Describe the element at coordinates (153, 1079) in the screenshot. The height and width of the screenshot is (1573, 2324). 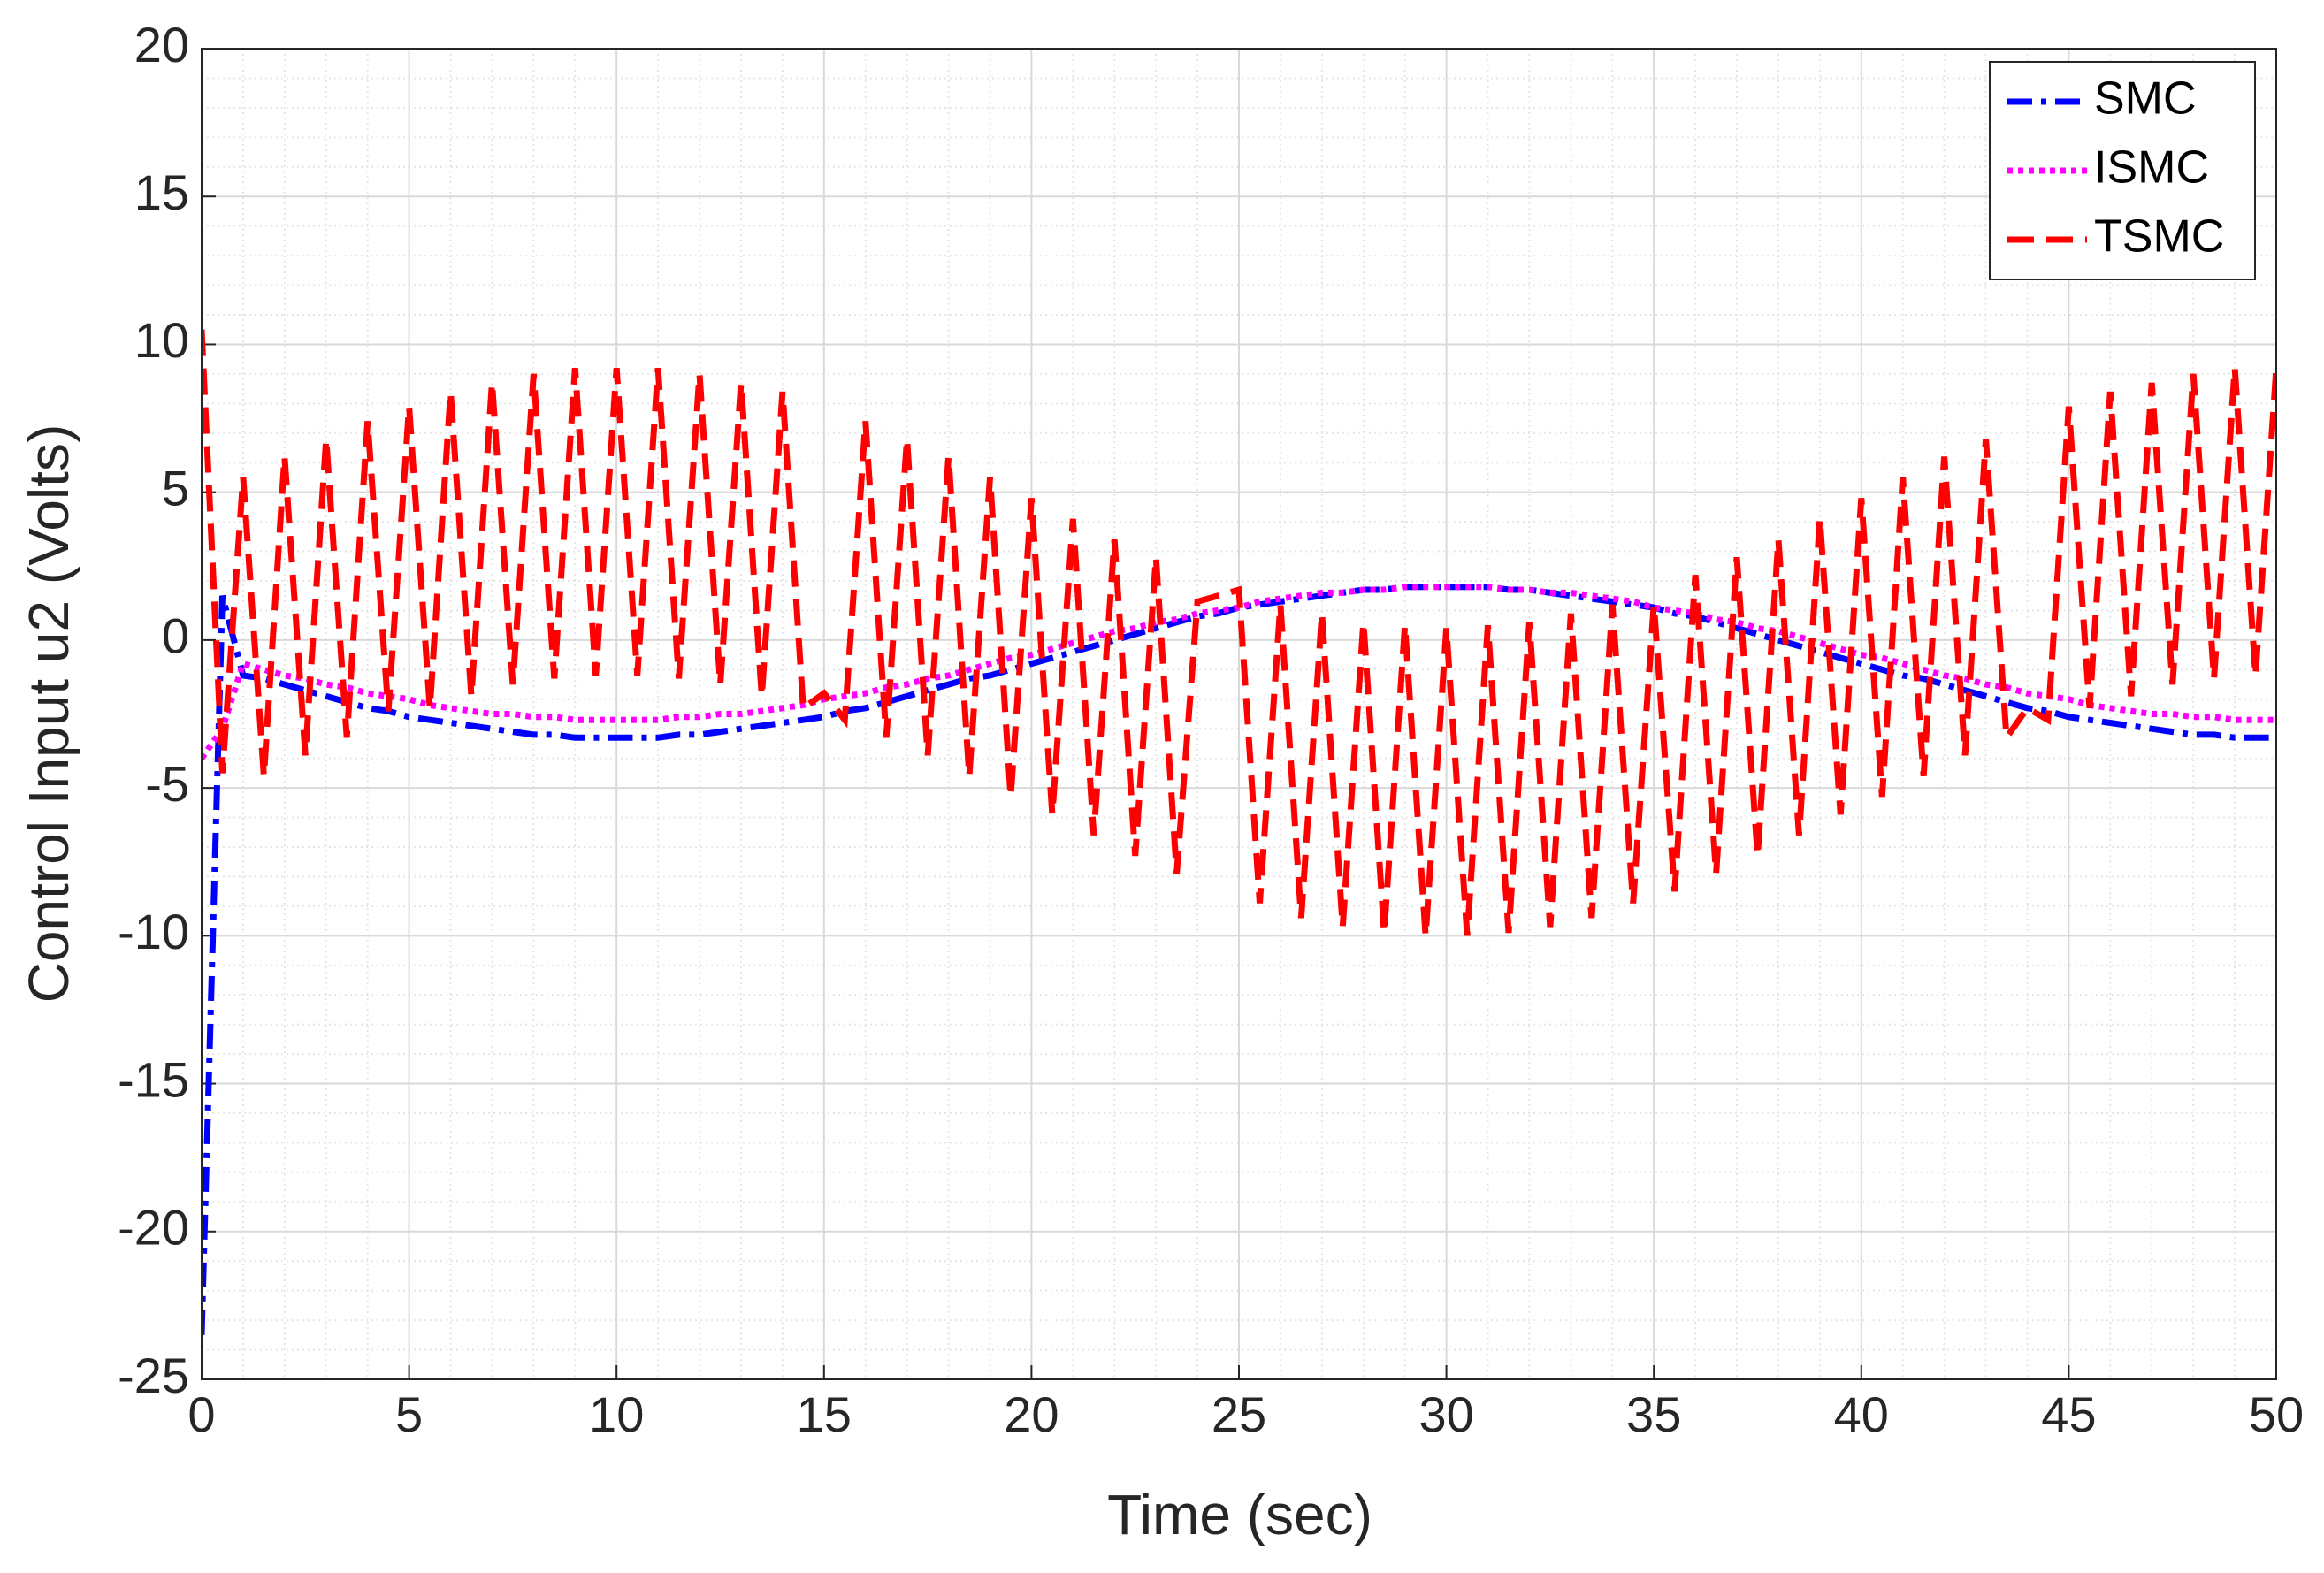
I see `y-tick-label: -15` at that location.